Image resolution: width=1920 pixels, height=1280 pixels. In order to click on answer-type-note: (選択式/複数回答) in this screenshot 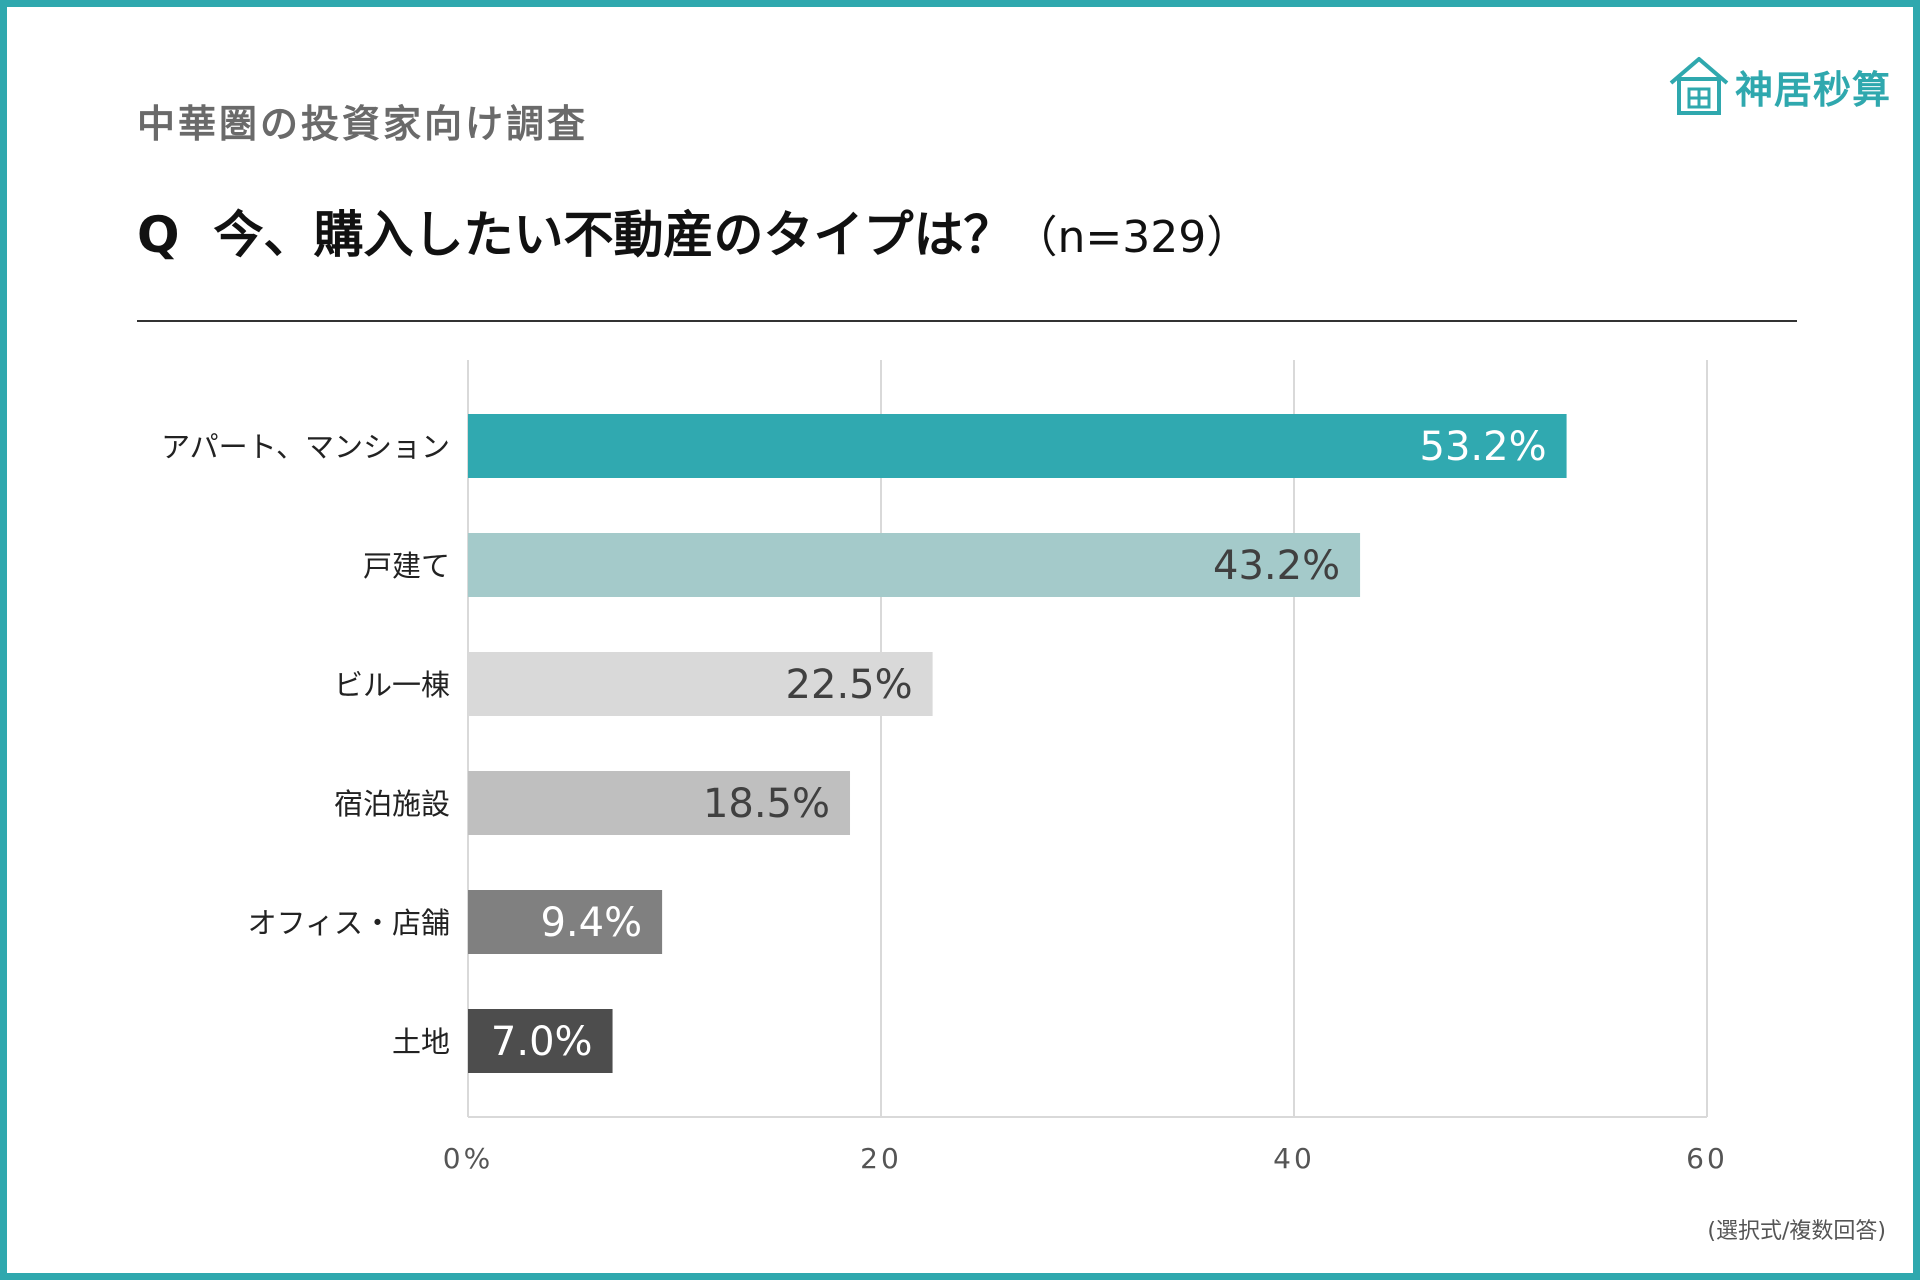, I will do `click(1796, 1231)`.